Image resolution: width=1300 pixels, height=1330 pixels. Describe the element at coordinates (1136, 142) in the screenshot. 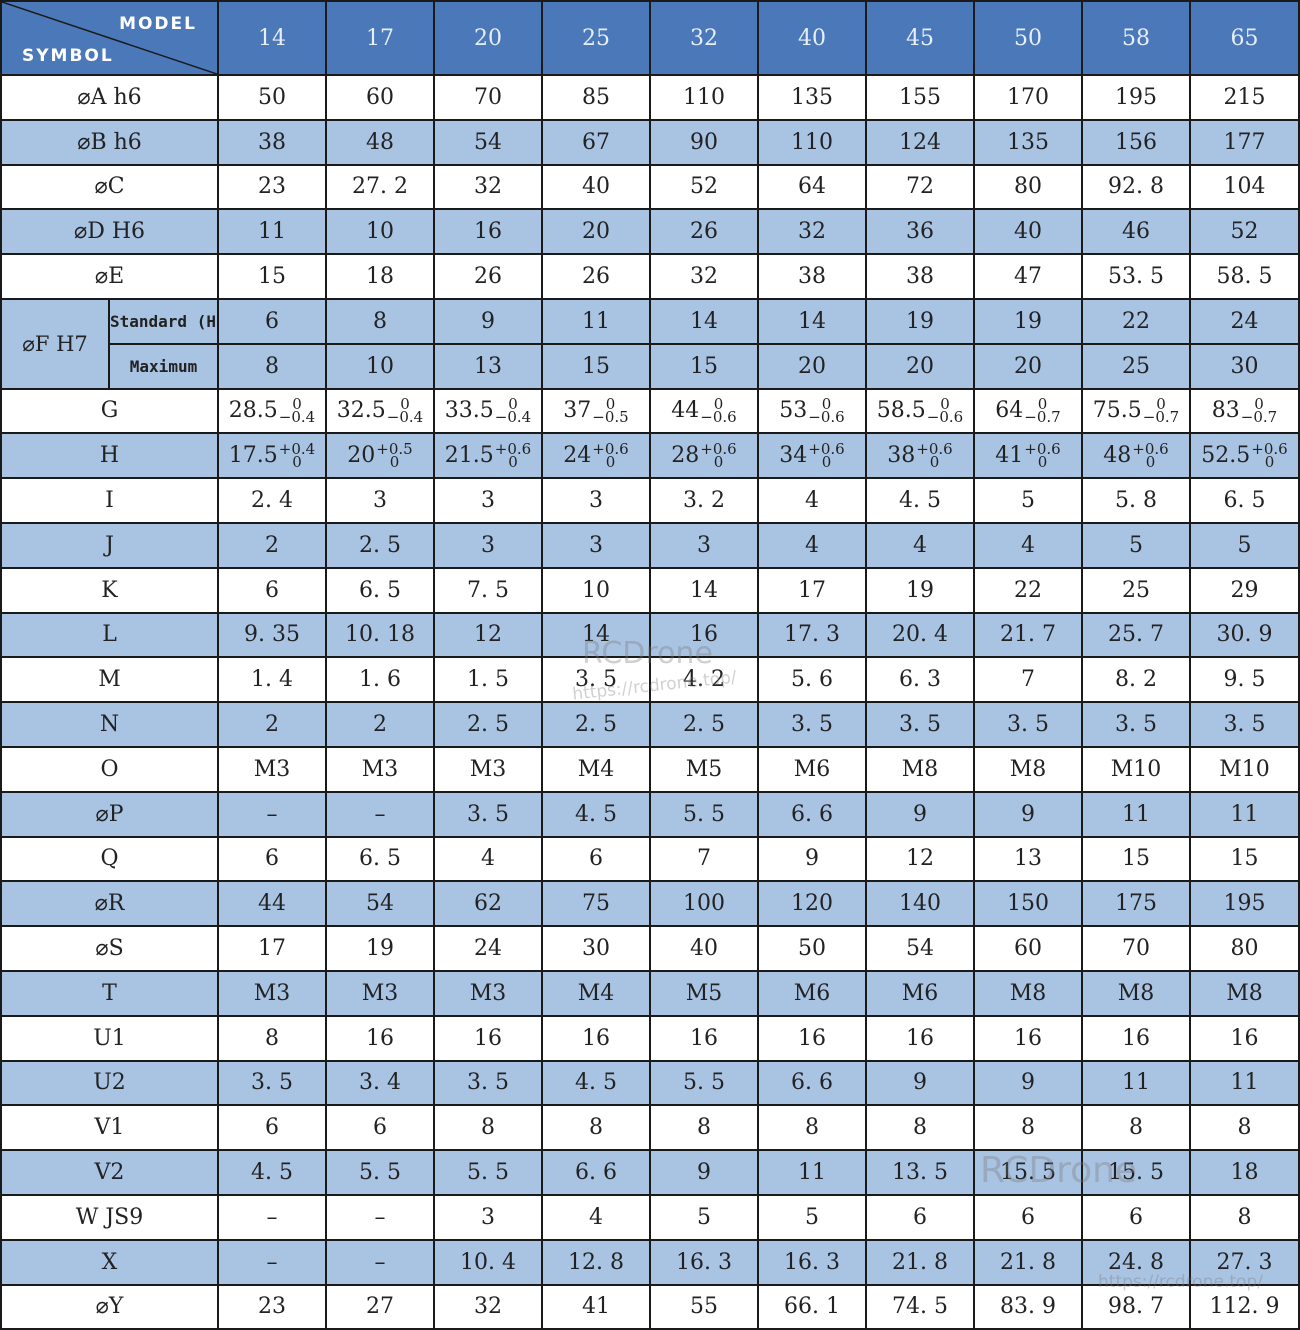

I see `value-cell: 156` at that location.